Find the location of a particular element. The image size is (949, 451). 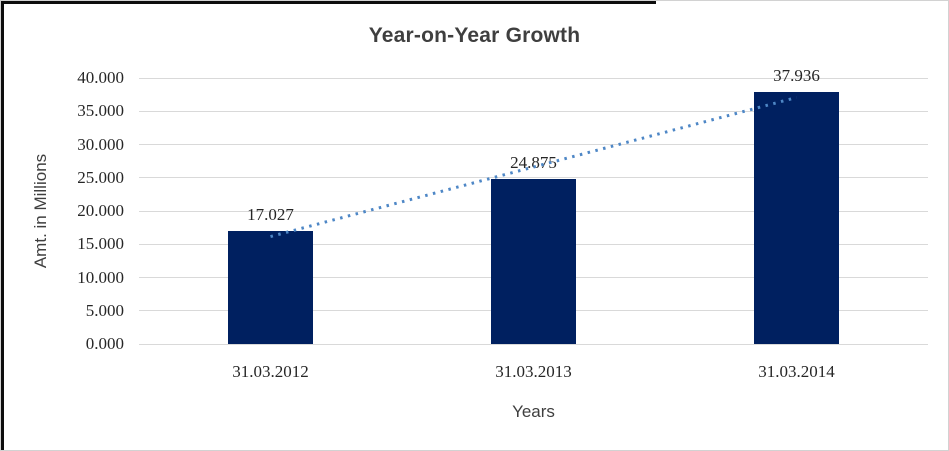

left-border-line is located at coordinates (2, 225).